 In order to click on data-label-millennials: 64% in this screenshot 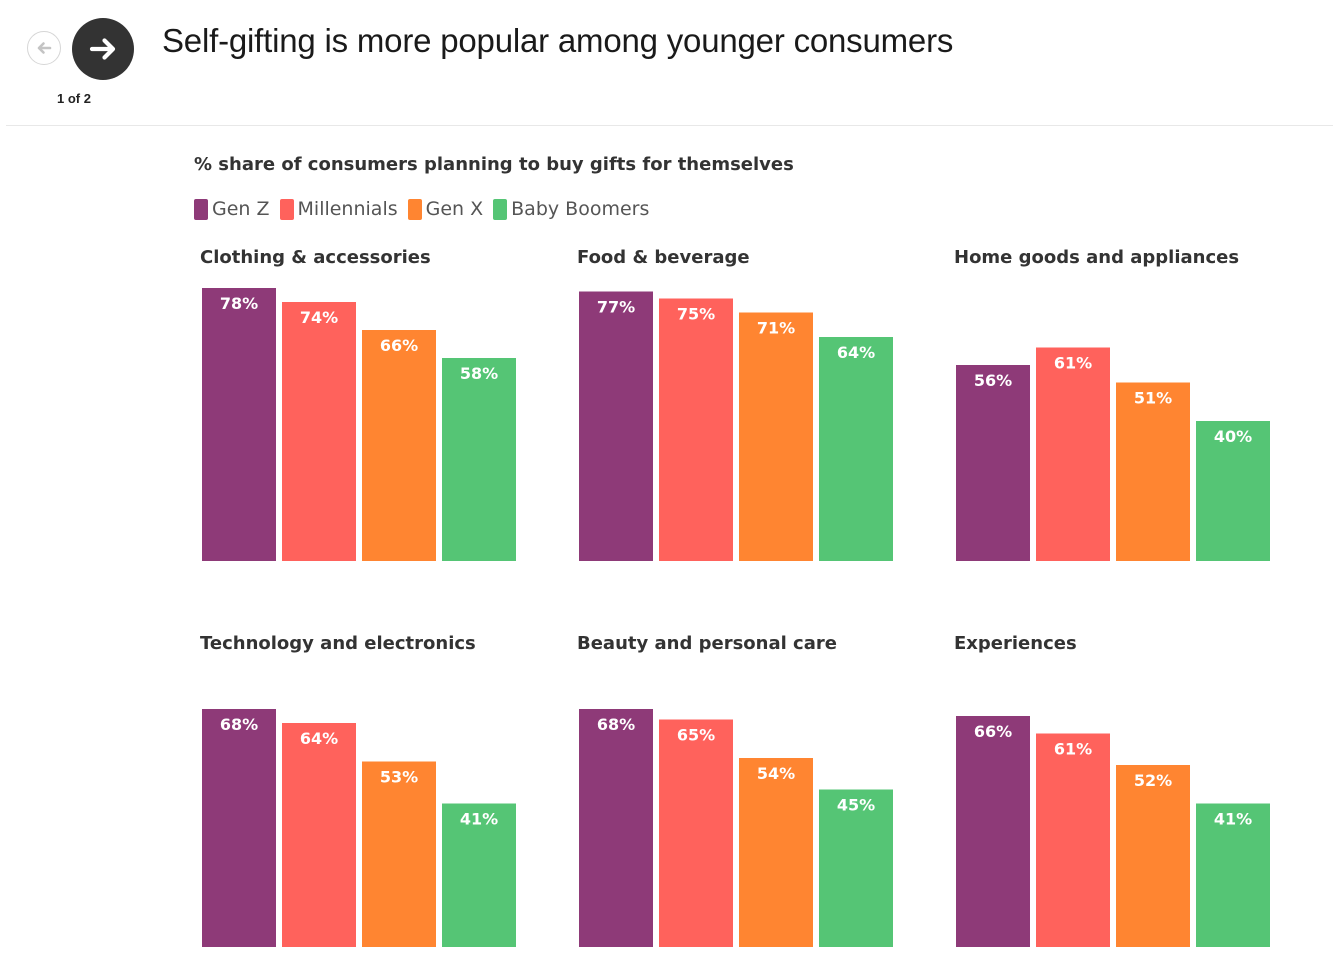, I will do `click(319, 738)`.